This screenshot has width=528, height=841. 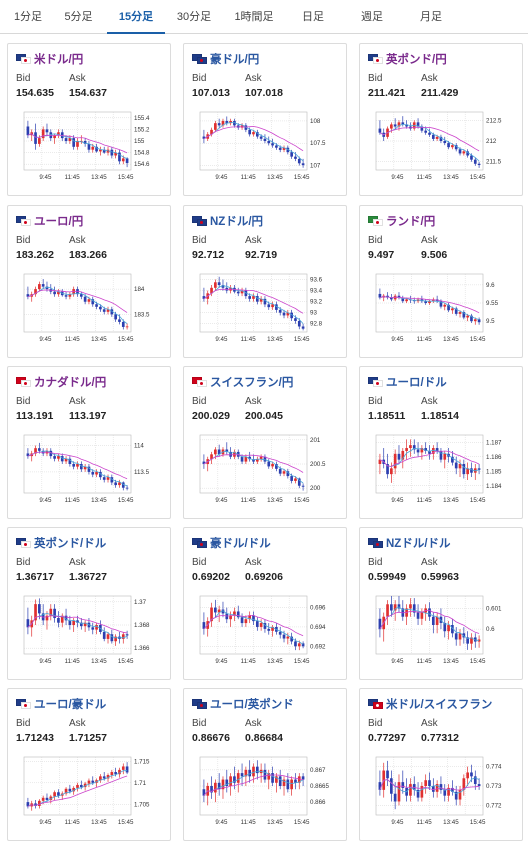 I want to click on mini-candlestick-chart: 0.696 0.694 0.692 9:45 11:45 13:45 15:45, so click(x=264, y=632).